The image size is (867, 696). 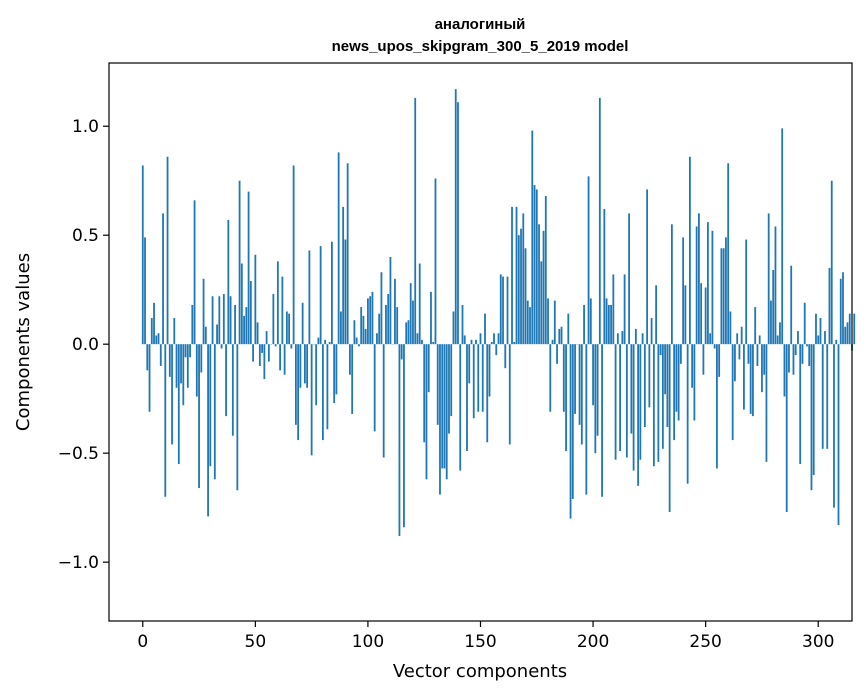 What do you see at coordinates (23, 342) in the screenshot?
I see `y-axis-label: Components values` at bounding box center [23, 342].